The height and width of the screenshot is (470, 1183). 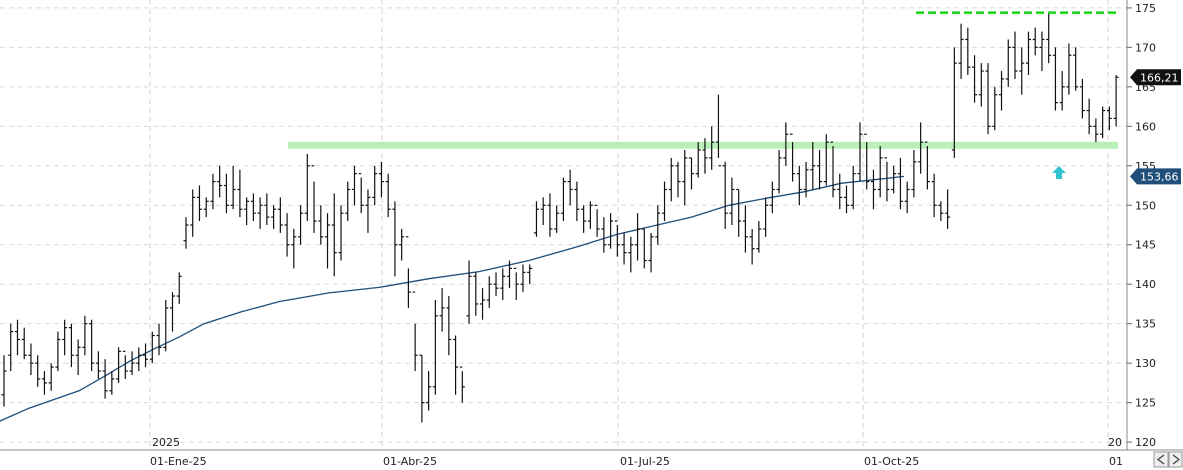 I want to click on scroll-left-button, so click(x=1161, y=459).